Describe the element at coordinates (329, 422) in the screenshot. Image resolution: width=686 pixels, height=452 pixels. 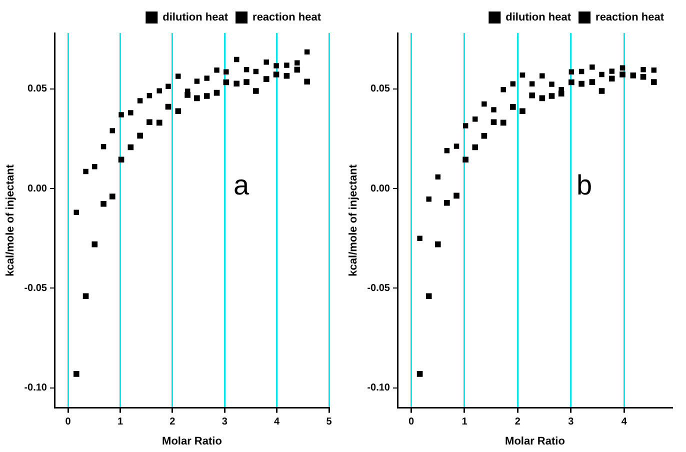
I see `x-tick-label: 5` at that location.